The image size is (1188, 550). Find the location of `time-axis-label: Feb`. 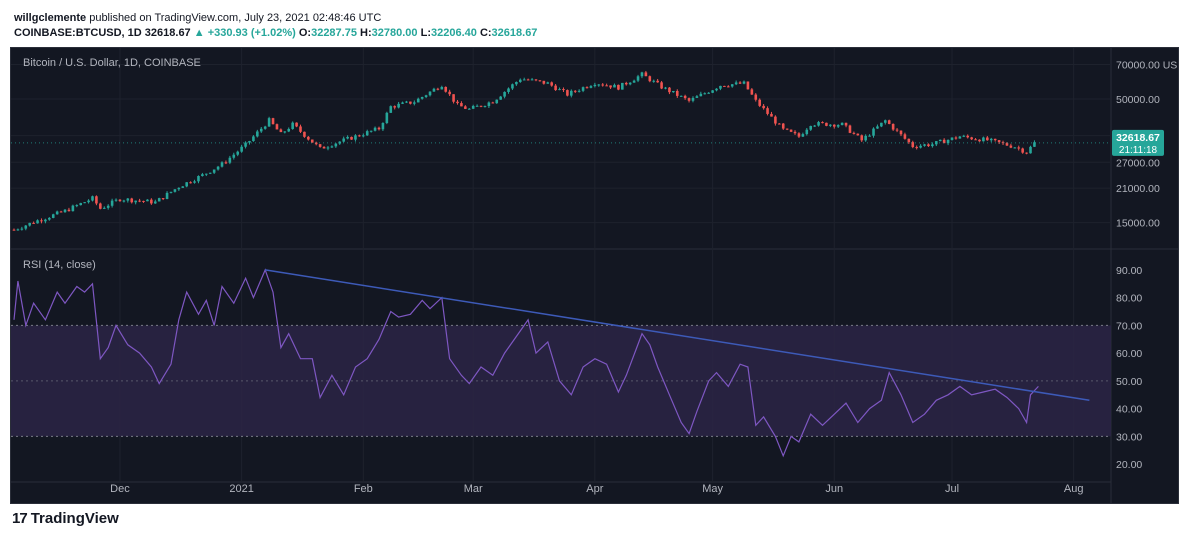

time-axis-label: Feb is located at coordinates (363, 489).